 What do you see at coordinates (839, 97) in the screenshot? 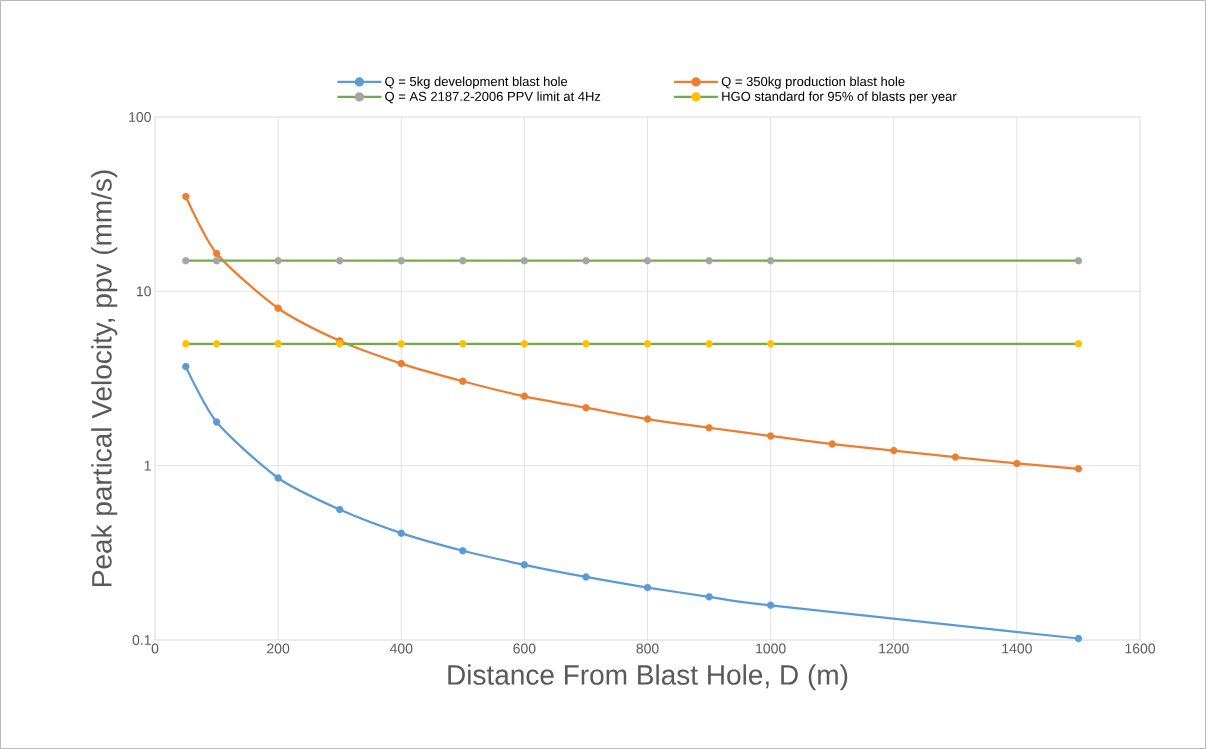
I see `legend-label: HGO standard for 95% of blasts per year` at bounding box center [839, 97].